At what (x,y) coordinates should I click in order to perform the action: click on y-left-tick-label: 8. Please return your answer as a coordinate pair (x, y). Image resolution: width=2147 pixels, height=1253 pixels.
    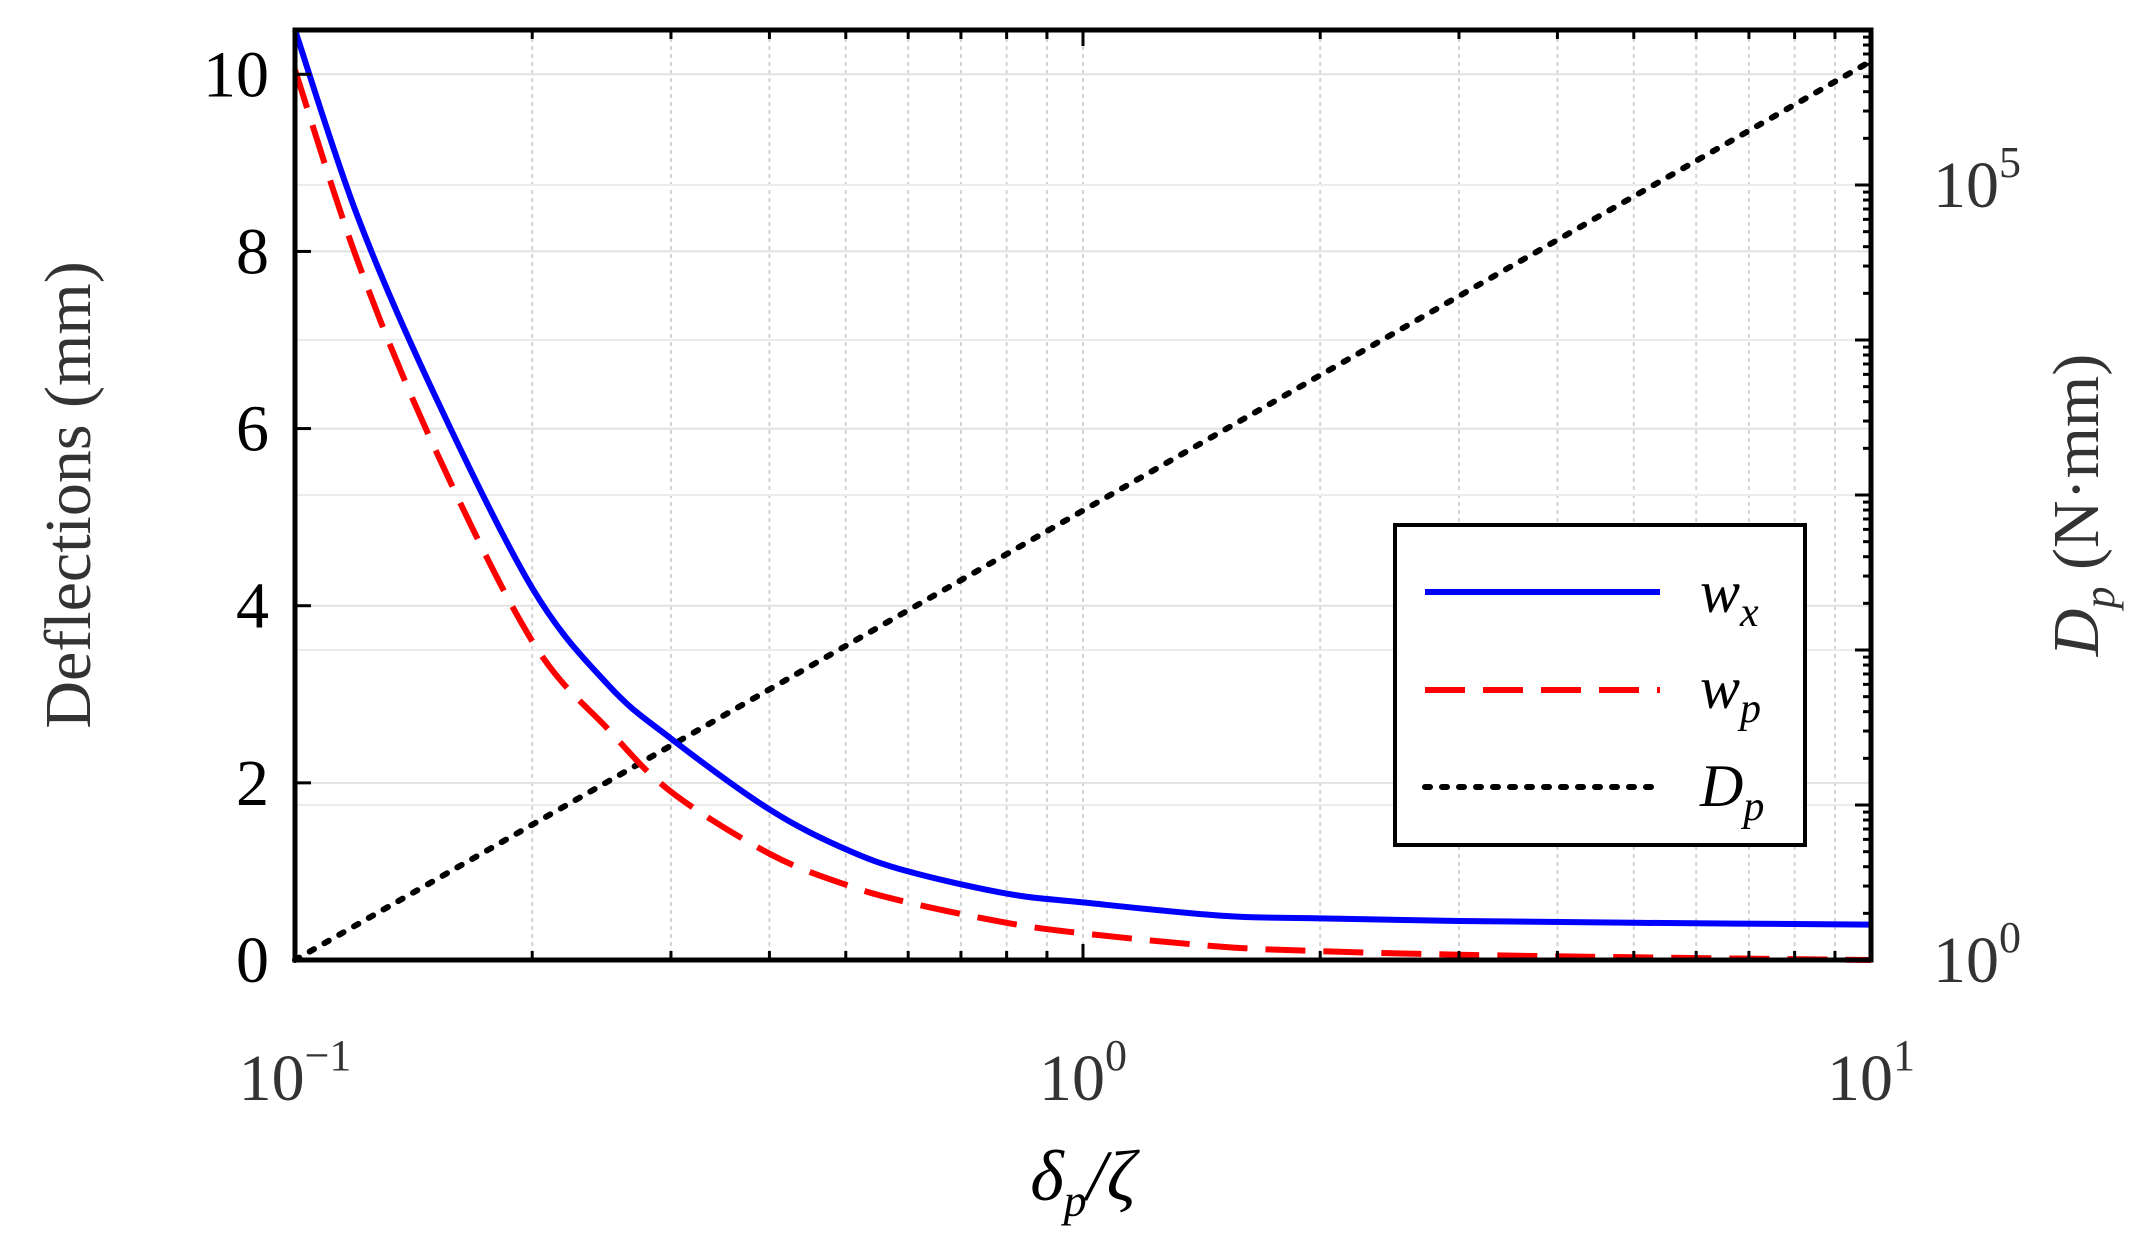
    Looking at the image, I should click on (252, 251).